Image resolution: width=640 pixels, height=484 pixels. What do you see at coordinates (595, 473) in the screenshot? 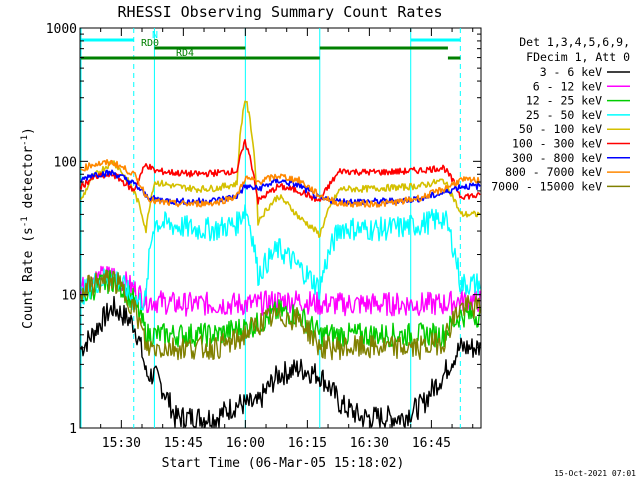
I see `footer-timestamp: 15-Oct-2021 07:01` at bounding box center [595, 473].